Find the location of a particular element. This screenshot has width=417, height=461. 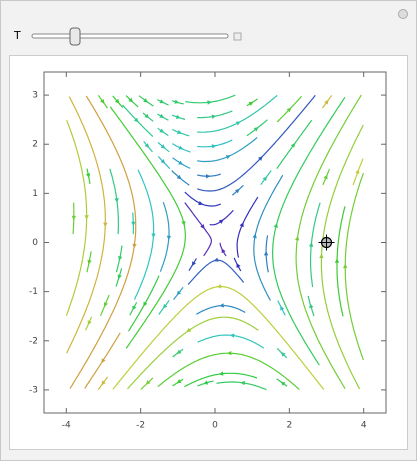

locator-cross is located at coordinates (326, 242).